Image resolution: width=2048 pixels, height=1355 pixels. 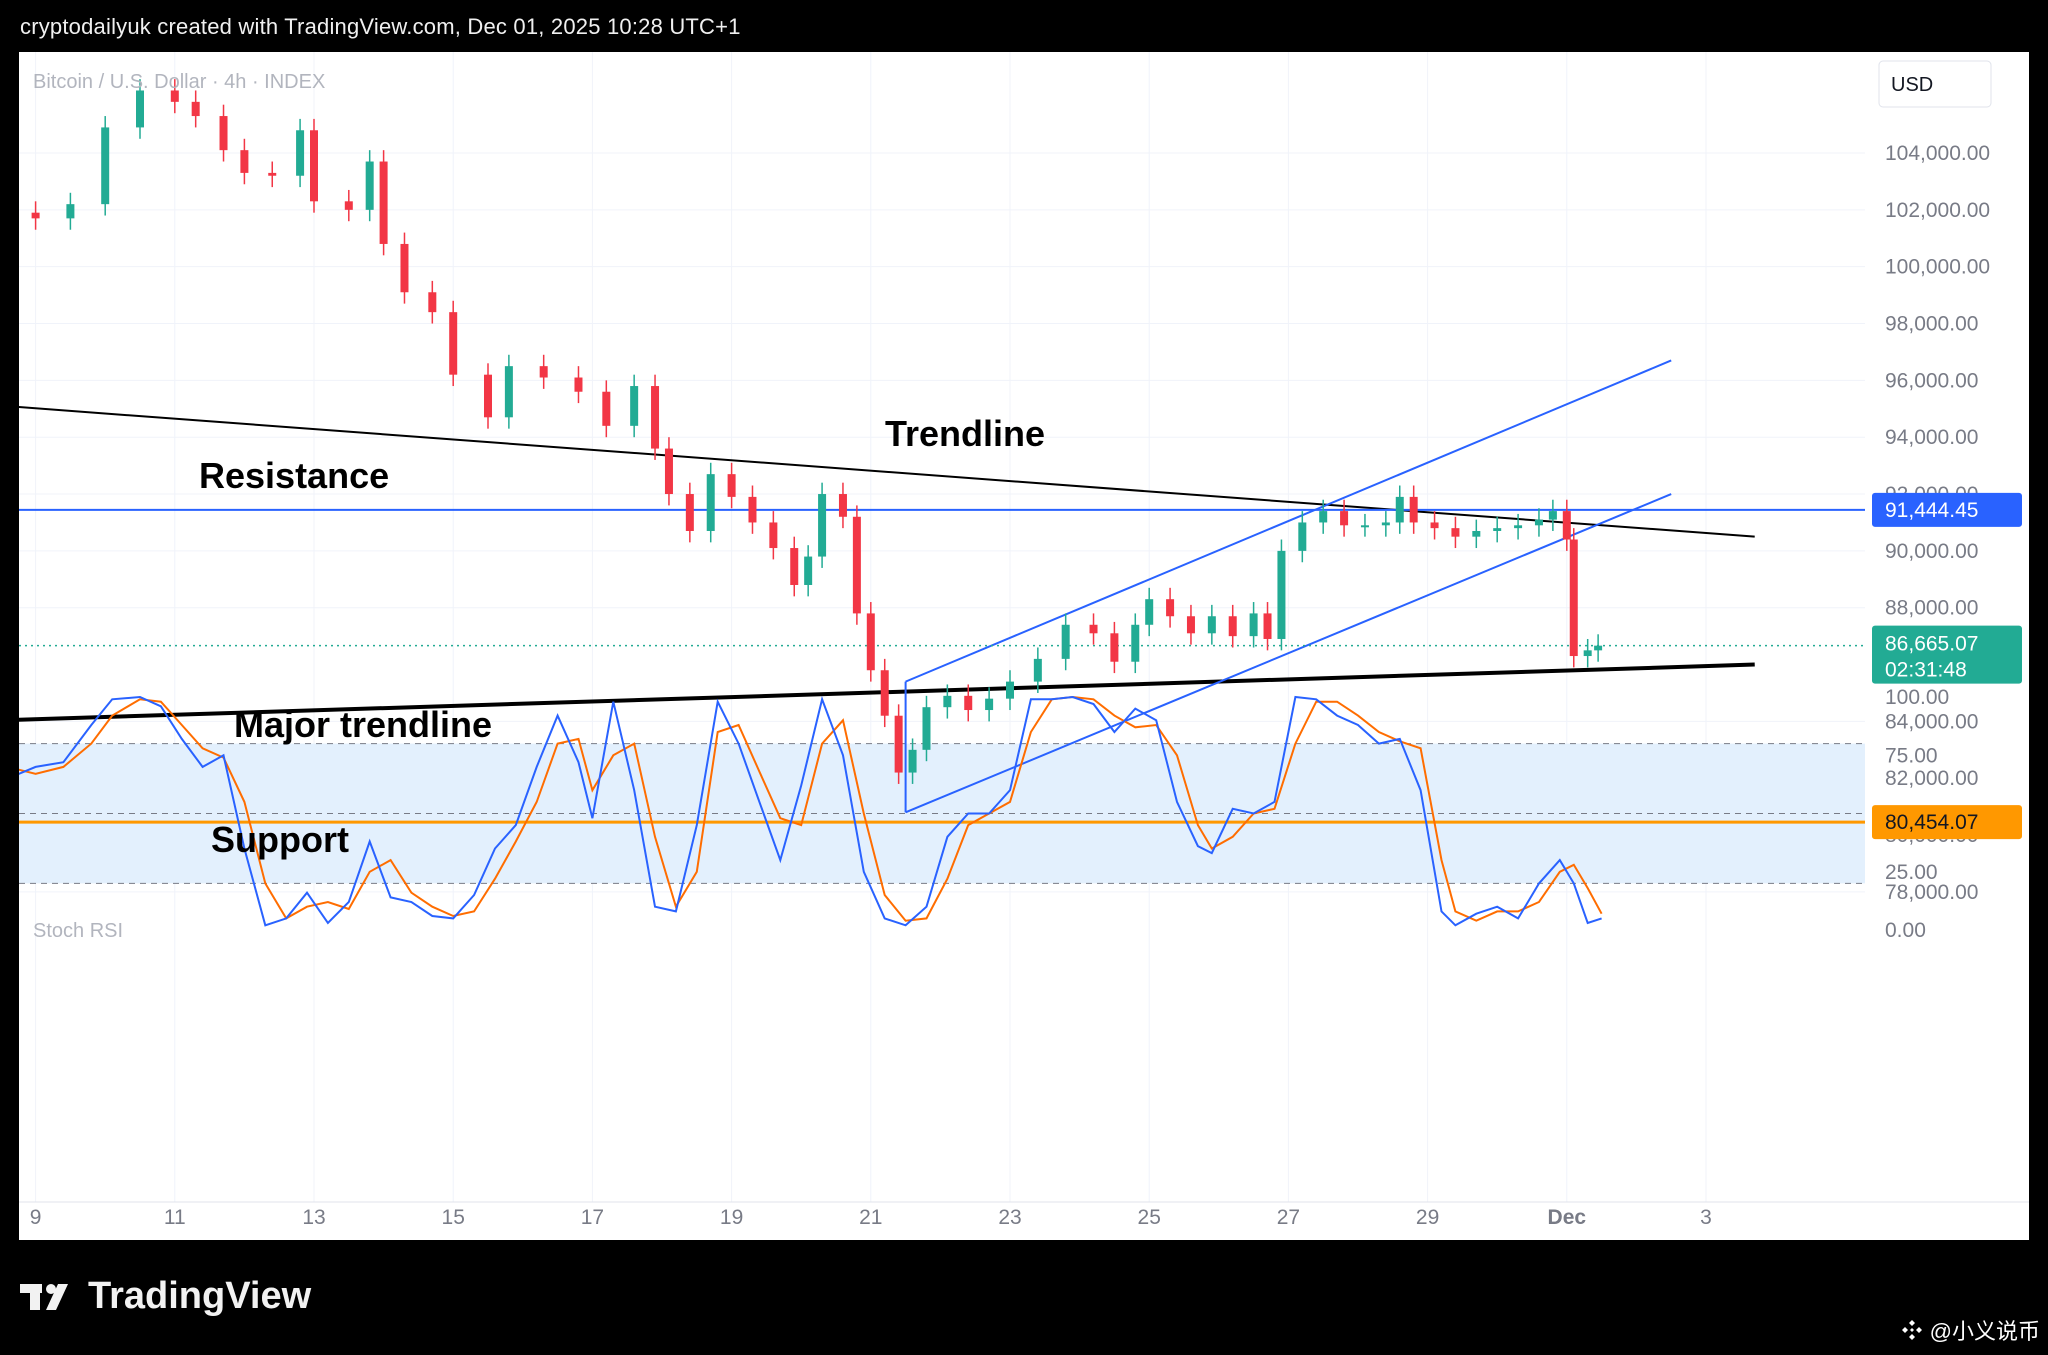 What do you see at coordinates (887, 472) in the screenshot?
I see `trendline` at bounding box center [887, 472].